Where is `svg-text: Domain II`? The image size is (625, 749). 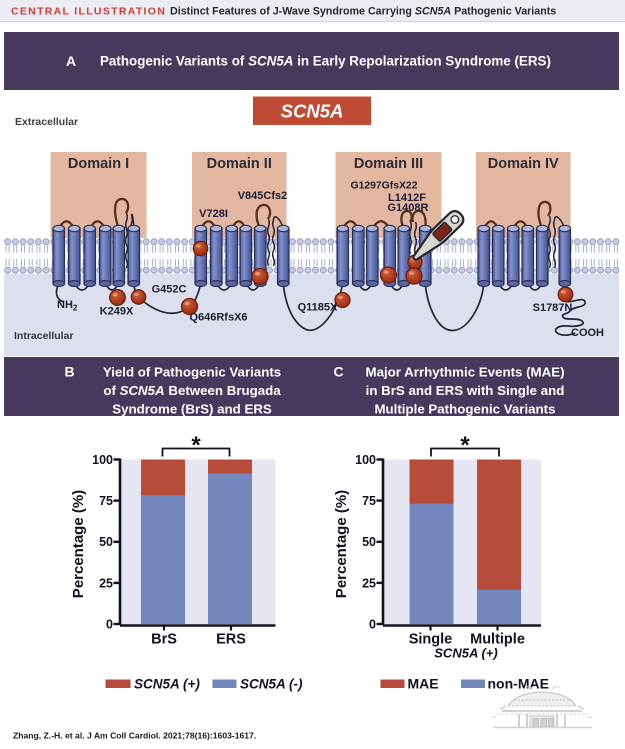
svg-text: Domain II is located at coordinates (239, 164).